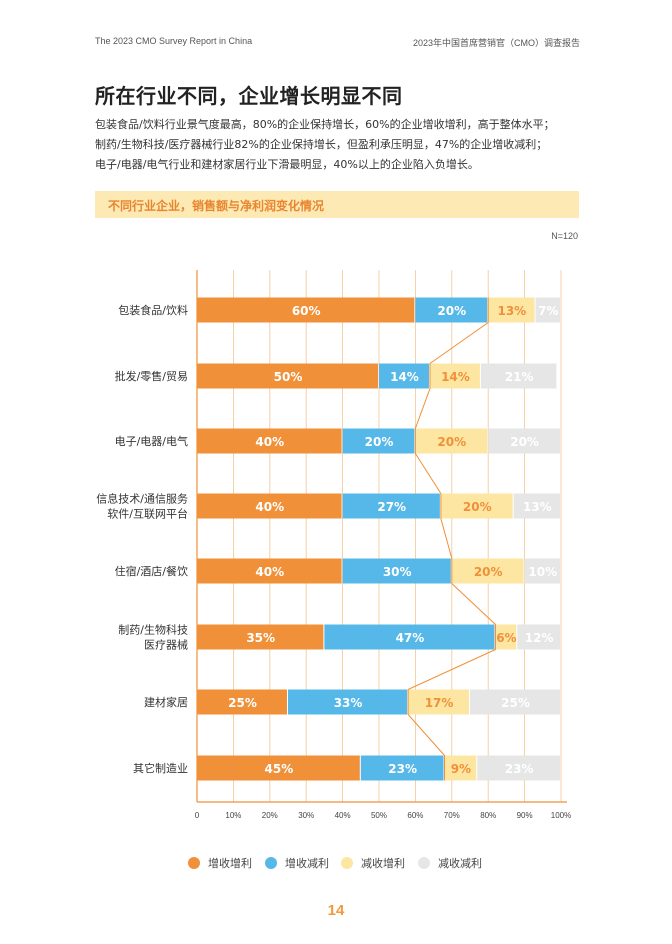 Image resolution: width=672 pixels, height=944 pixels. Describe the element at coordinates (230, 863) in the screenshot. I see `legend-label: 增收增利` at that location.